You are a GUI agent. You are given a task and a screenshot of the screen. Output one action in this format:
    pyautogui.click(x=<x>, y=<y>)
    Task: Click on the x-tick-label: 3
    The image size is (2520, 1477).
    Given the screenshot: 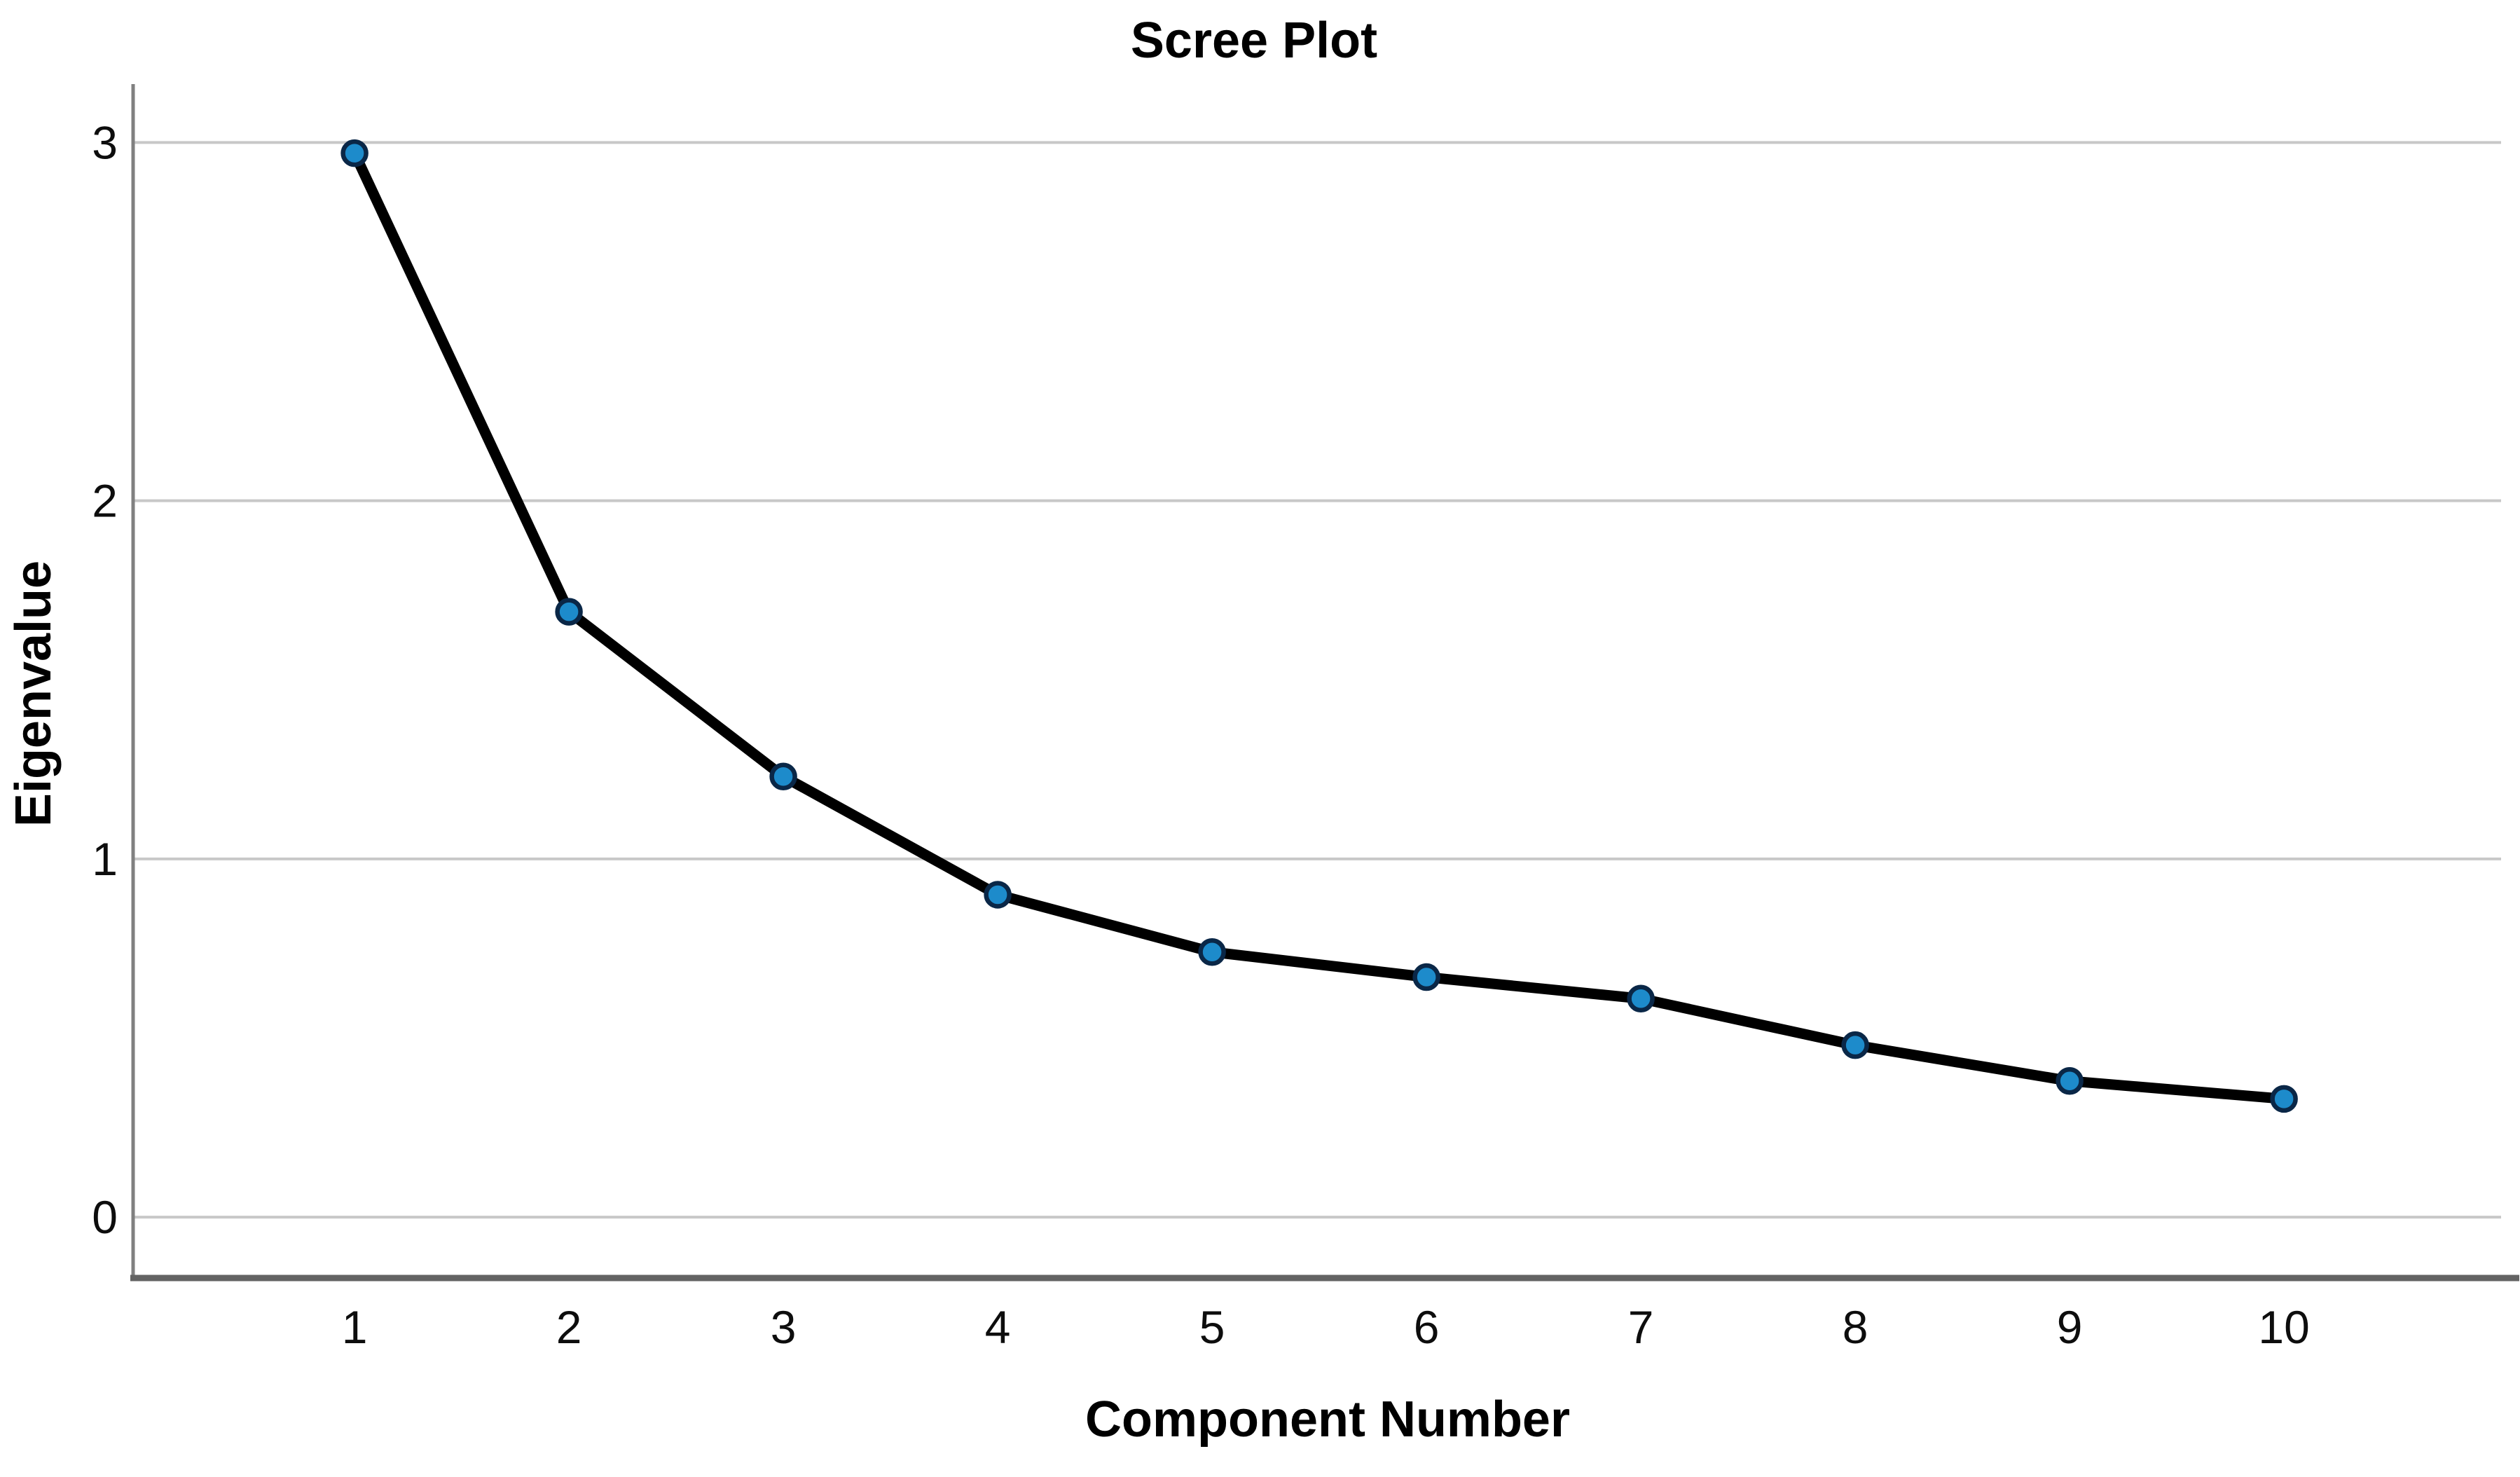 What is the action you would take?
    pyautogui.click(x=784, y=1327)
    